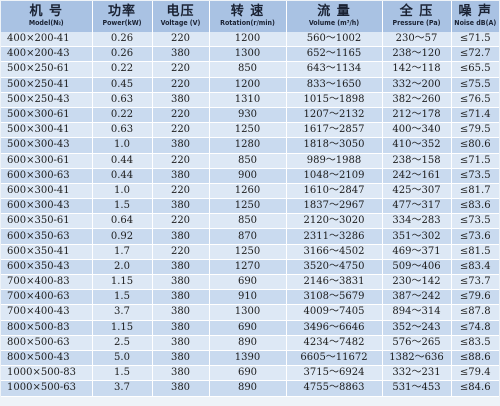 Image resolution: width=500 pixels, height=406 pixels. Describe the element at coordinates (334, 130) in the screenshot. I see `cell-volume: 1617～2857` at that location.